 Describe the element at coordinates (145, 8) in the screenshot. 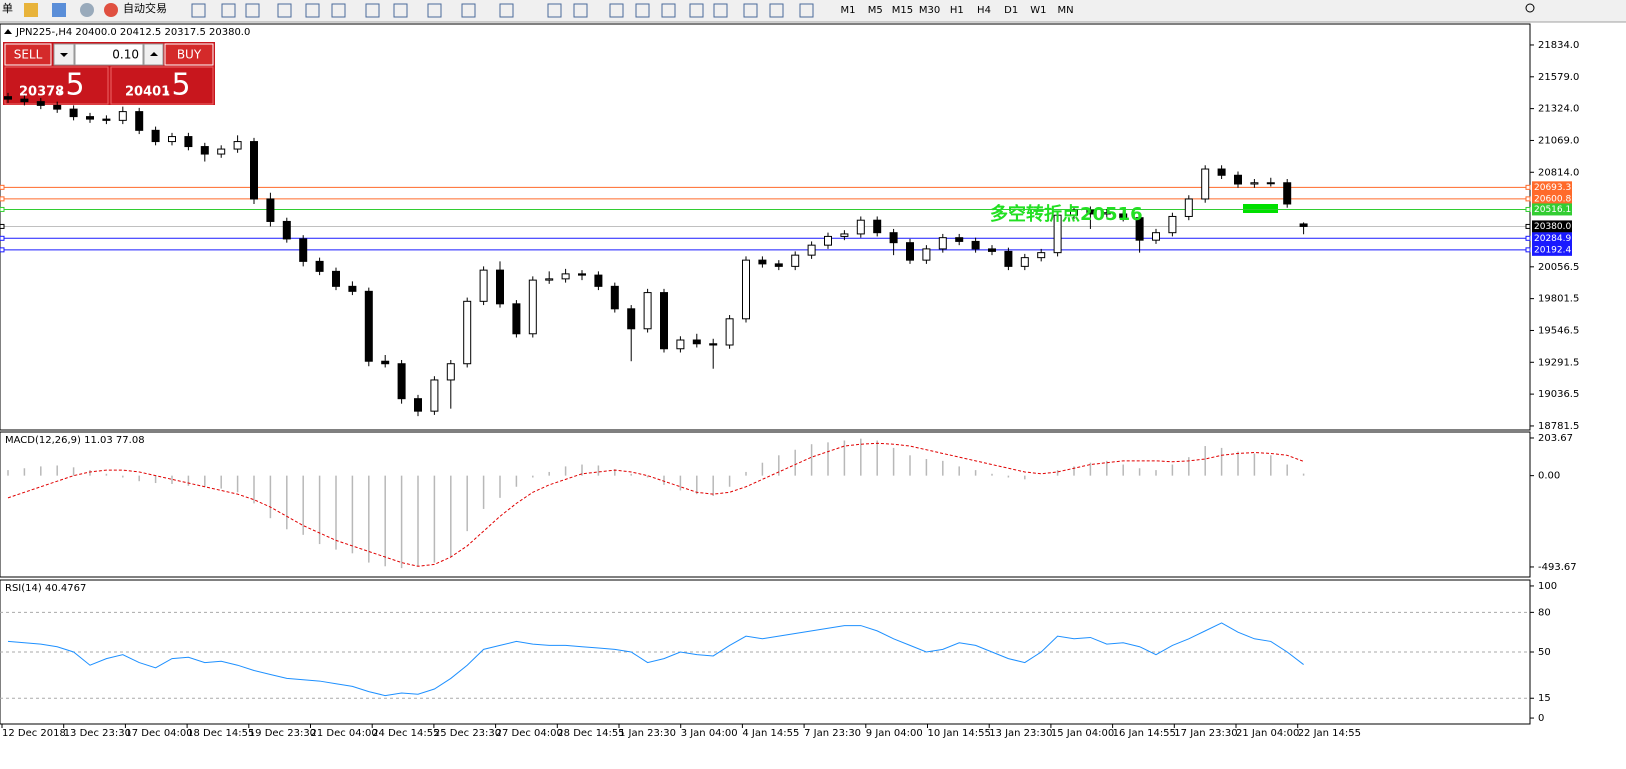

I see `auto-trade-button: 自动交易` at that location.